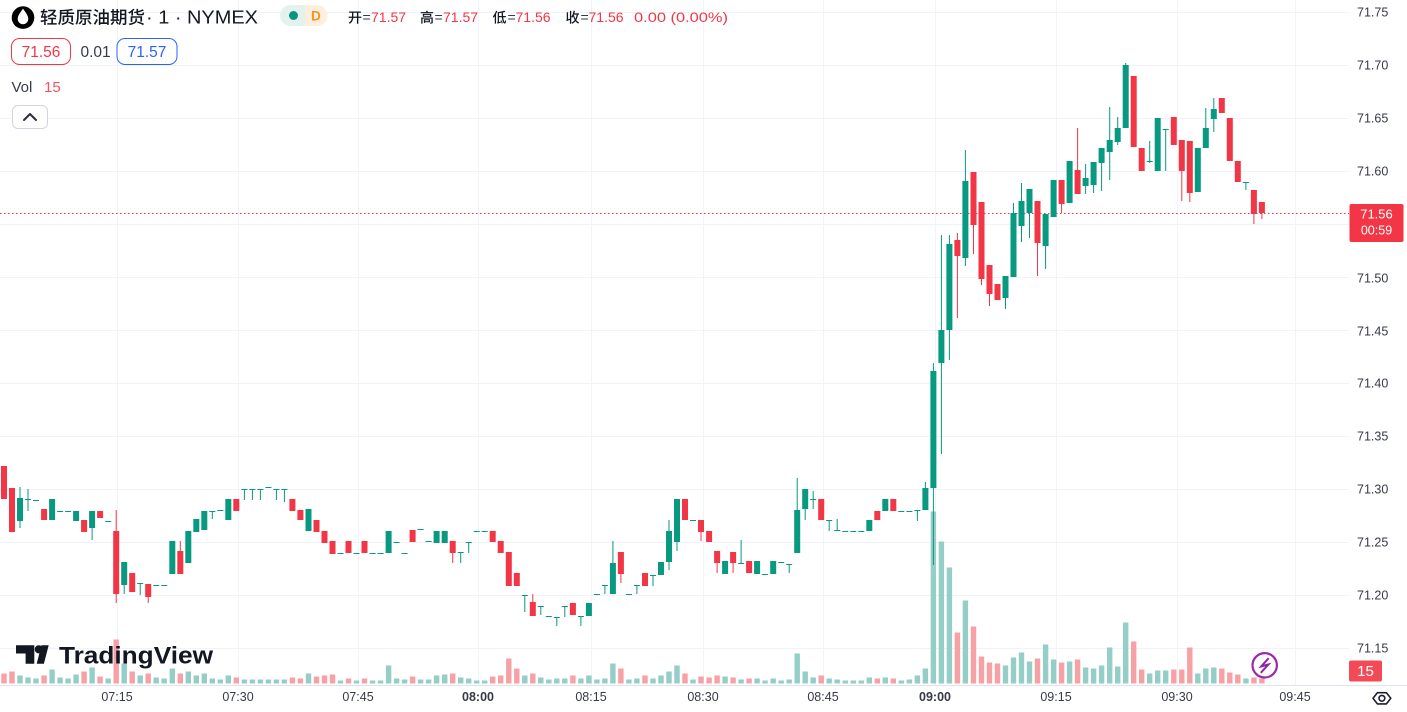 The height and width of the screenshot is (712, 1407). I want to click on svg-text: 71.50, so click(1372, 279).